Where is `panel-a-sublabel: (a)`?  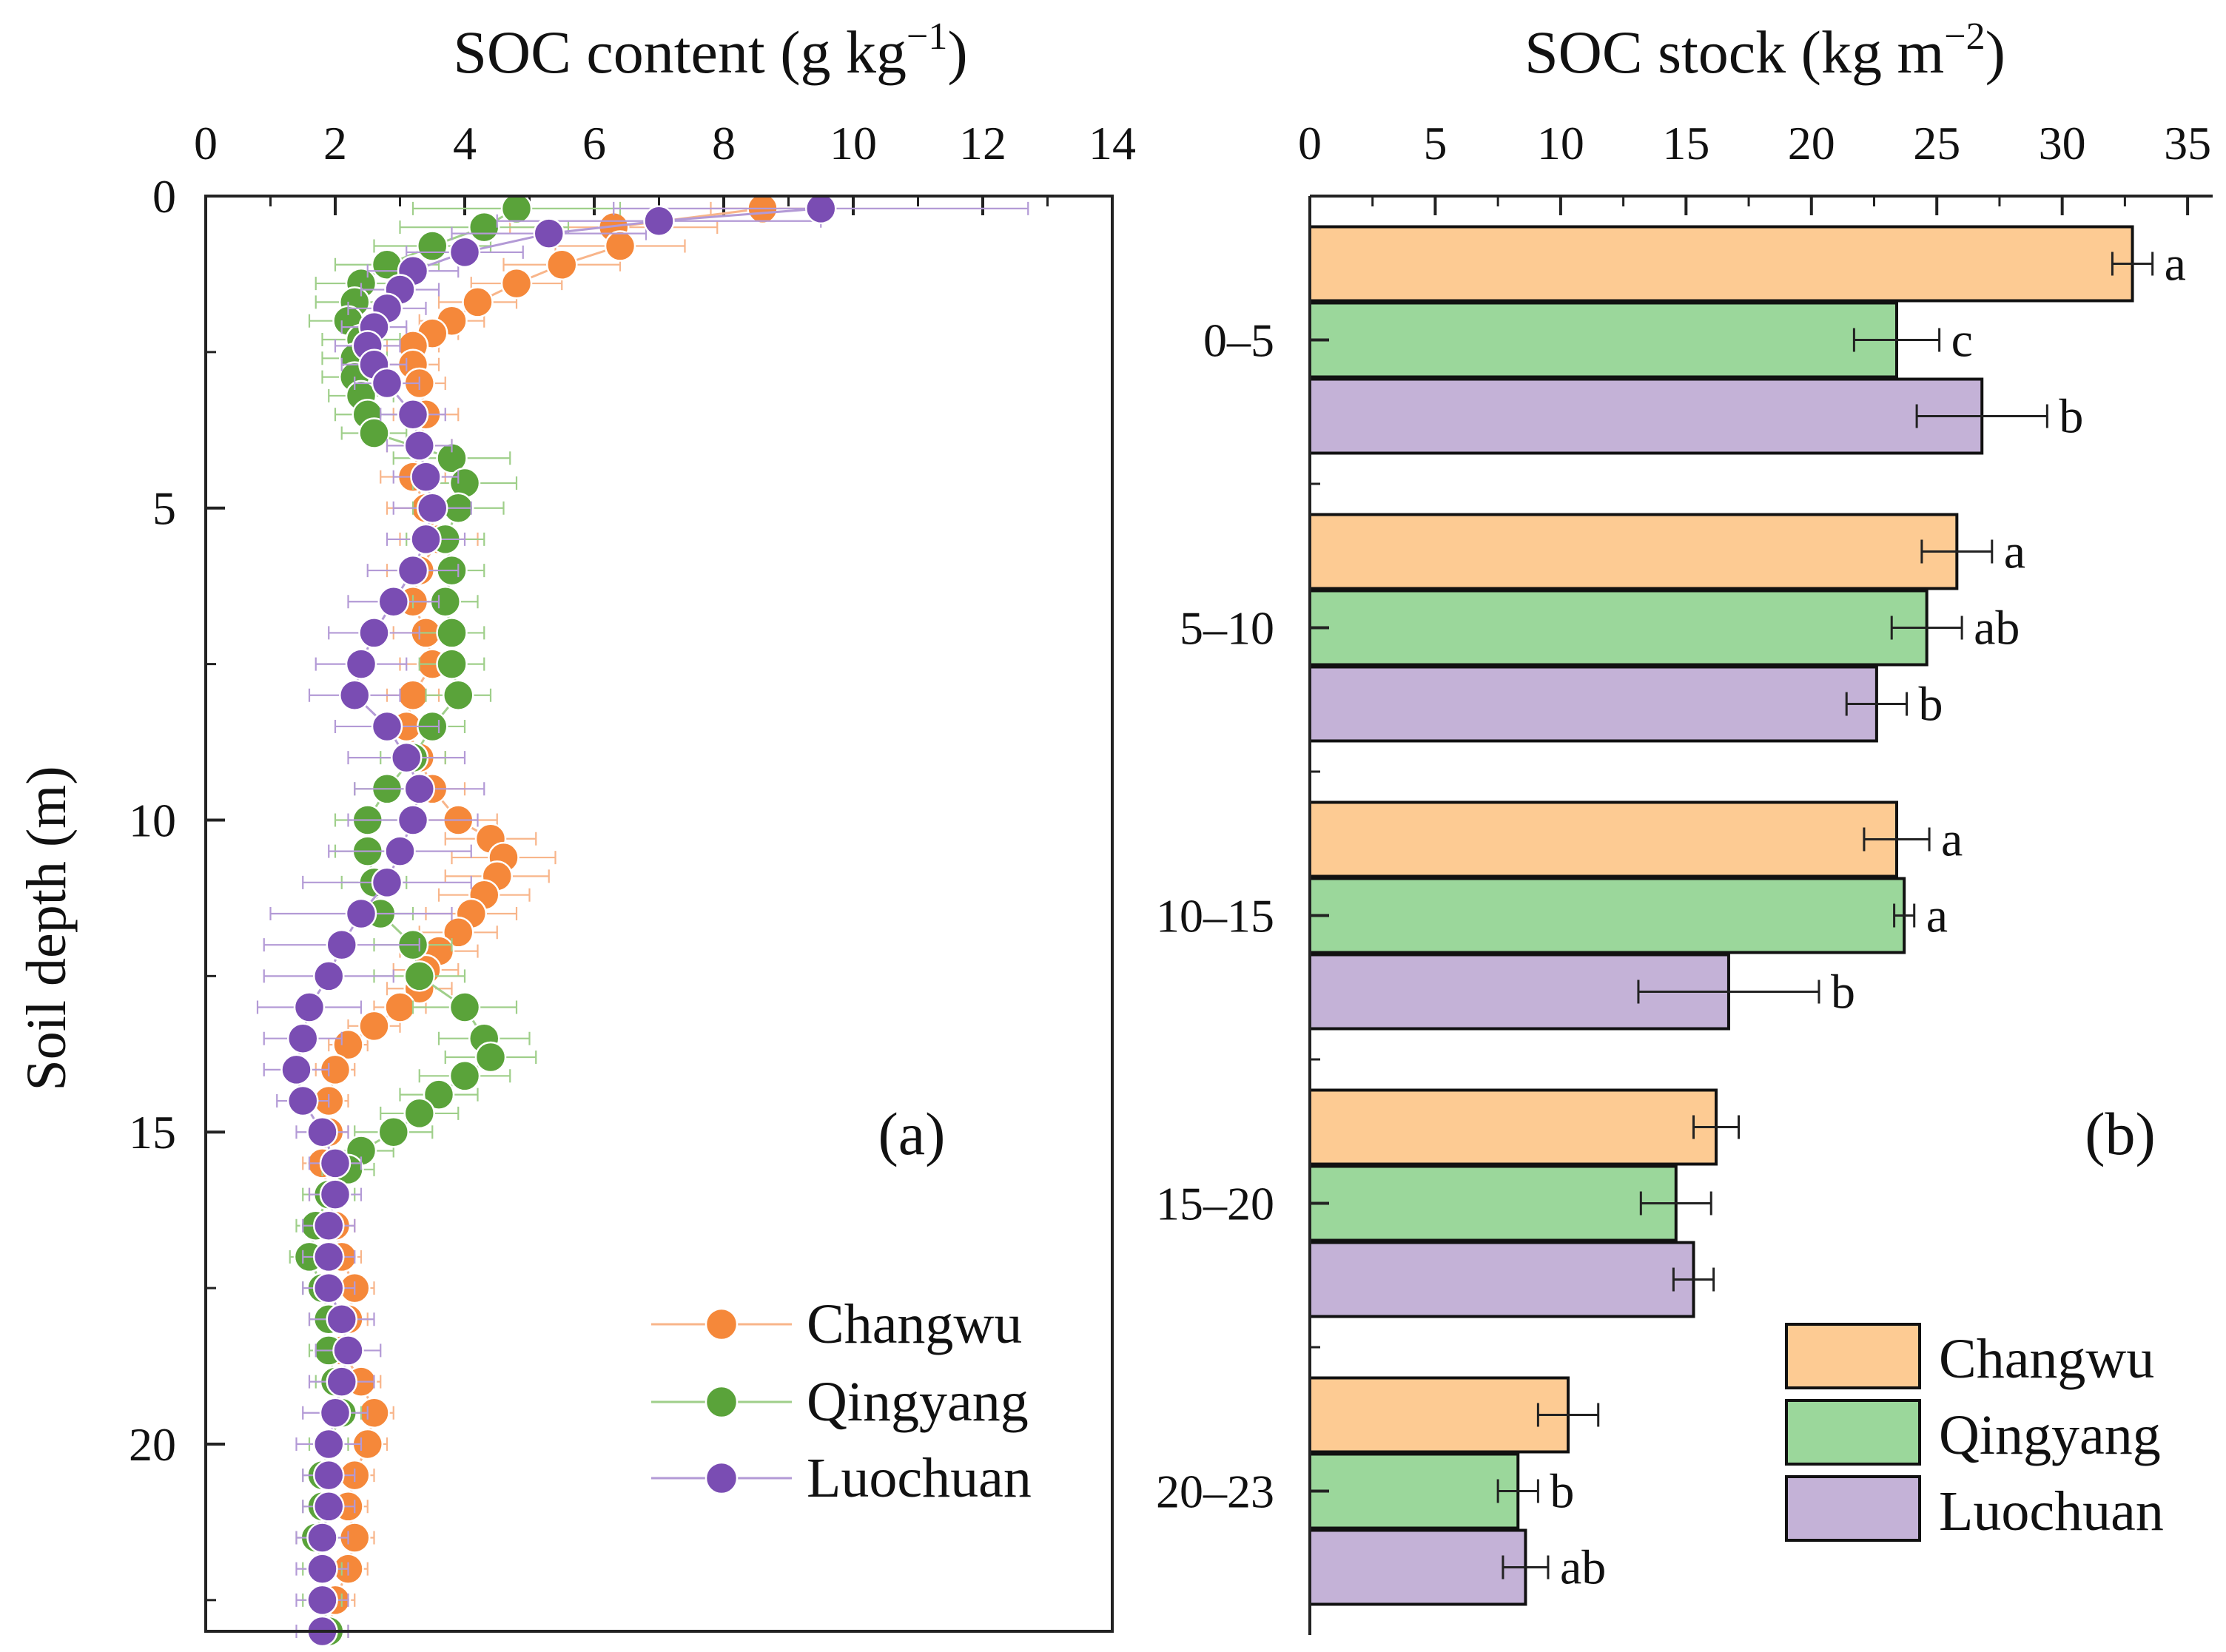
panel-a-sublabel: (a) is located at coordinates (911, 1133).